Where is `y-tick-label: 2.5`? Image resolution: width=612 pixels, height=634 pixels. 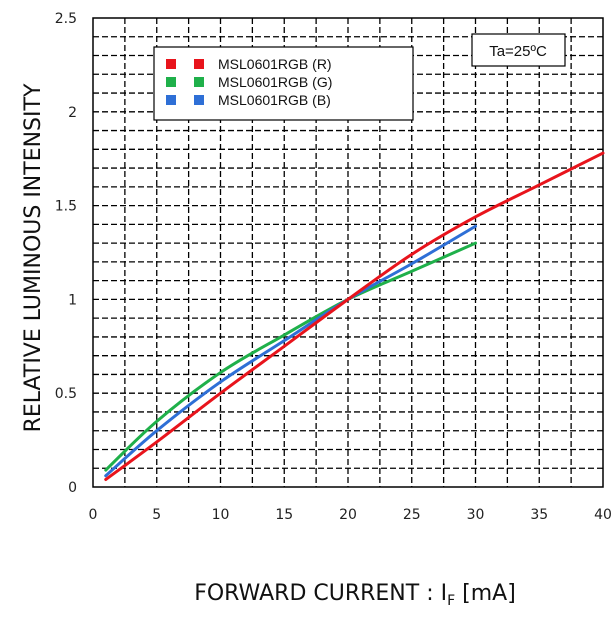 y-tick-label: 2.5 is located at coordinates (66, 19).